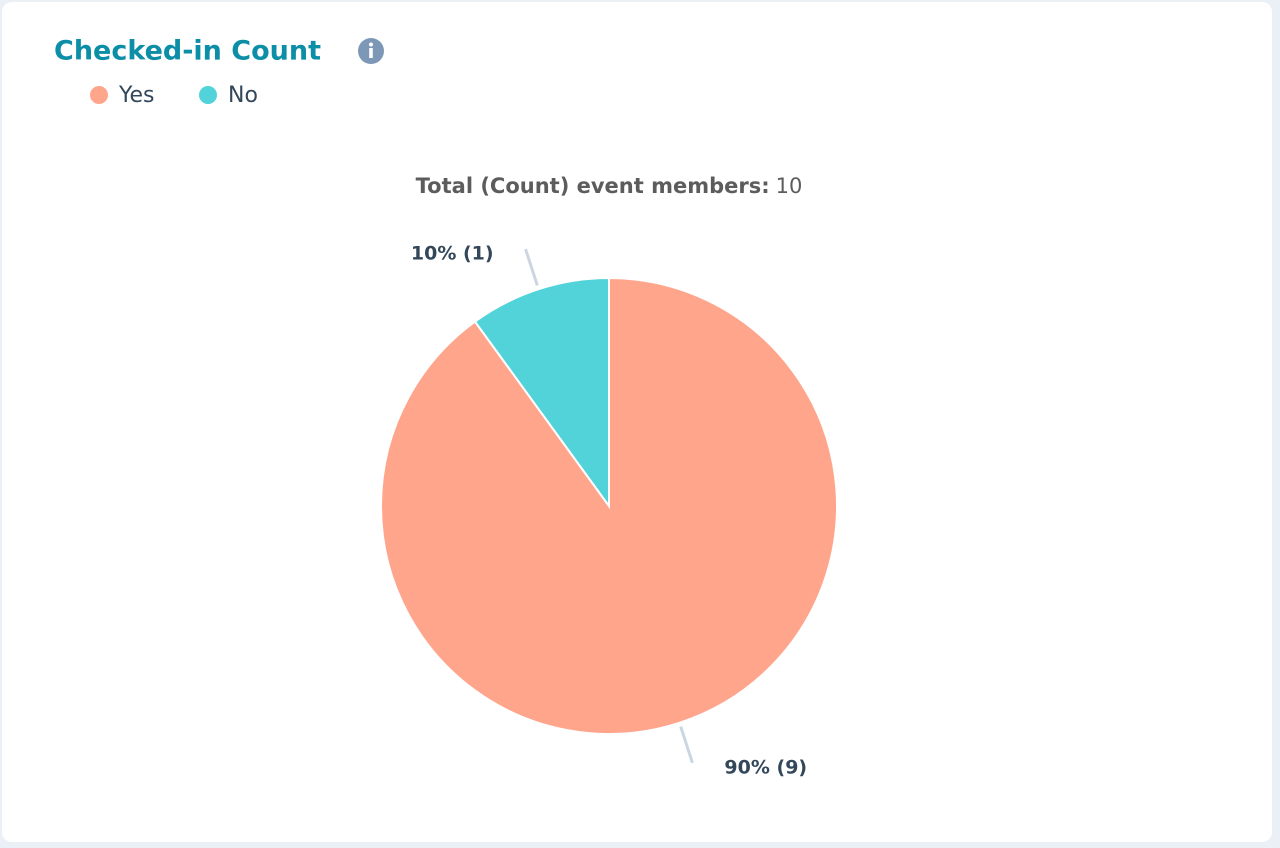 This screenshot has height=848, width=1280. I want to click on data-label: 10% (1), so click(452, 254).